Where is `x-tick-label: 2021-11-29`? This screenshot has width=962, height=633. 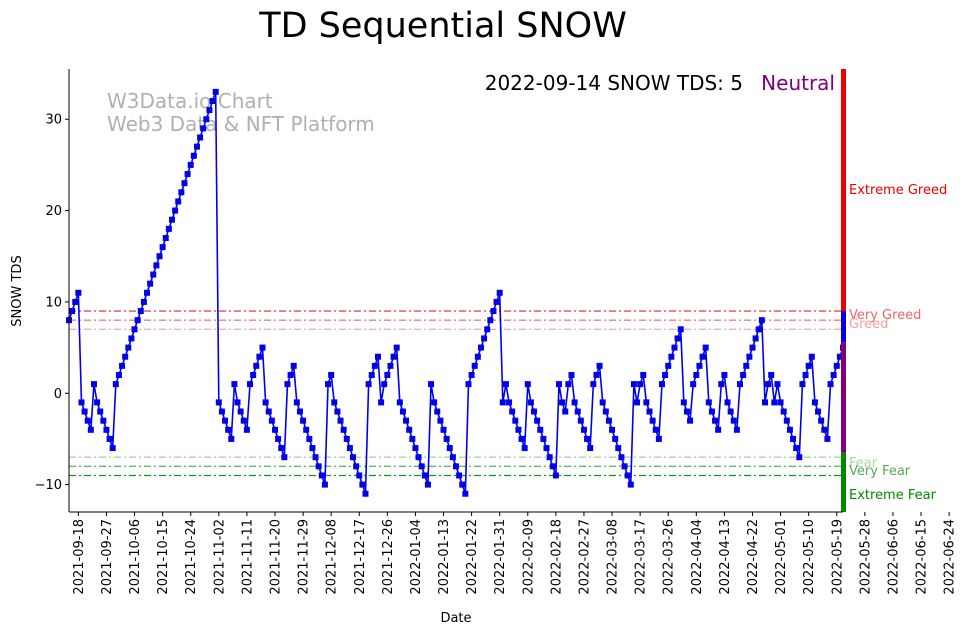 x-tick-label: 2021-11-29 is located at coordinates (304, 557).